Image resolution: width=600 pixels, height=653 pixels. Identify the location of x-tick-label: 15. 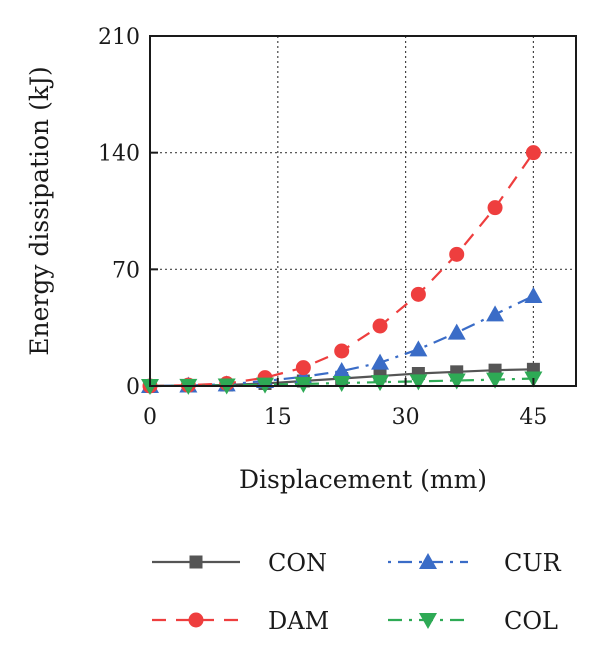
(278, 417).